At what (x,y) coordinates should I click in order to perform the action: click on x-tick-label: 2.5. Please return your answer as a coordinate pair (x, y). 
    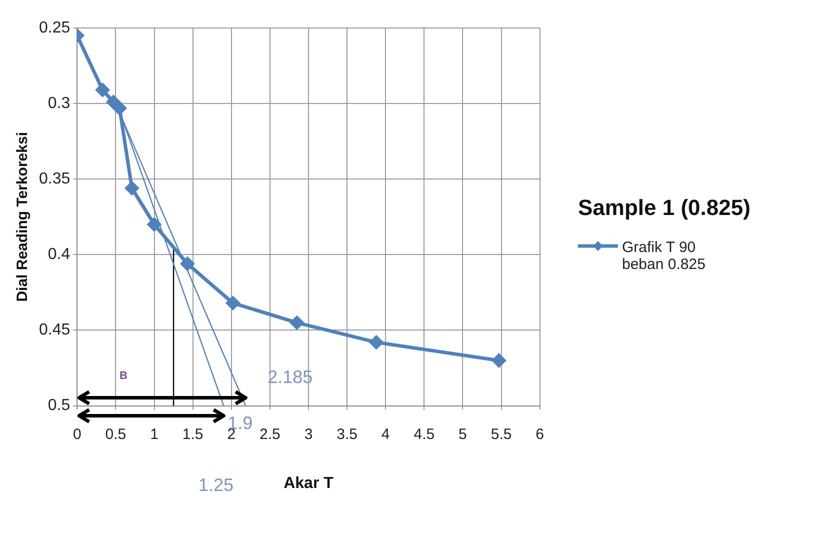
    Looking at the image, I should click on (270, 434).